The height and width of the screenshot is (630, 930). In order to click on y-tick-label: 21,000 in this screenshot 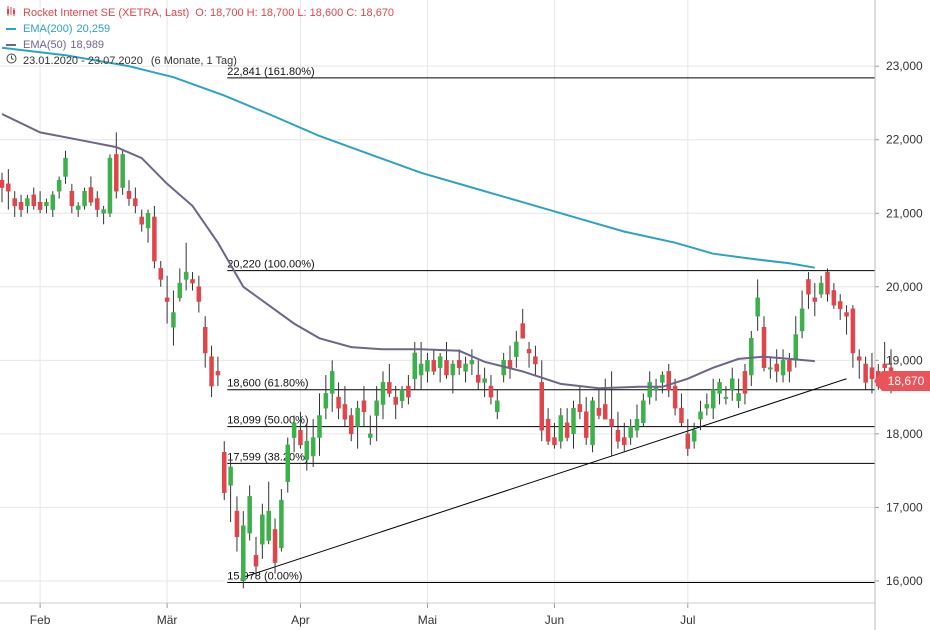, I will do `click(904, 213)`.